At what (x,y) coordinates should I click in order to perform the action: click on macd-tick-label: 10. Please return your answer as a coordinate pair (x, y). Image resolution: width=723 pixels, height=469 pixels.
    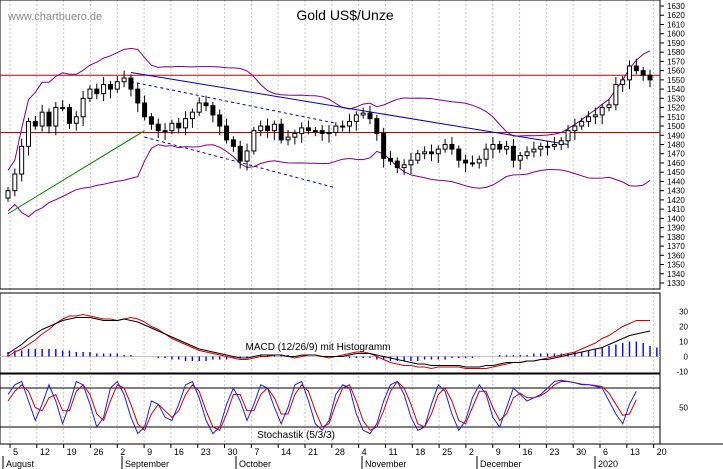
    Looking at the image, I should click on (683, 342).